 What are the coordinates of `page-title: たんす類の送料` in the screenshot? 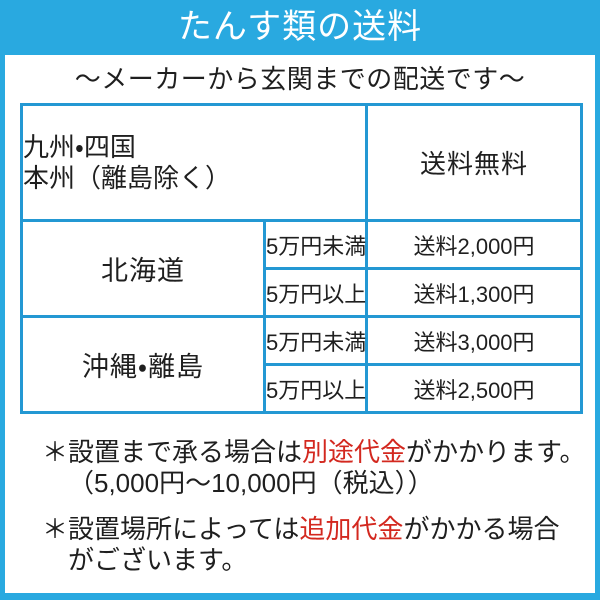 It's located at (300, 27).